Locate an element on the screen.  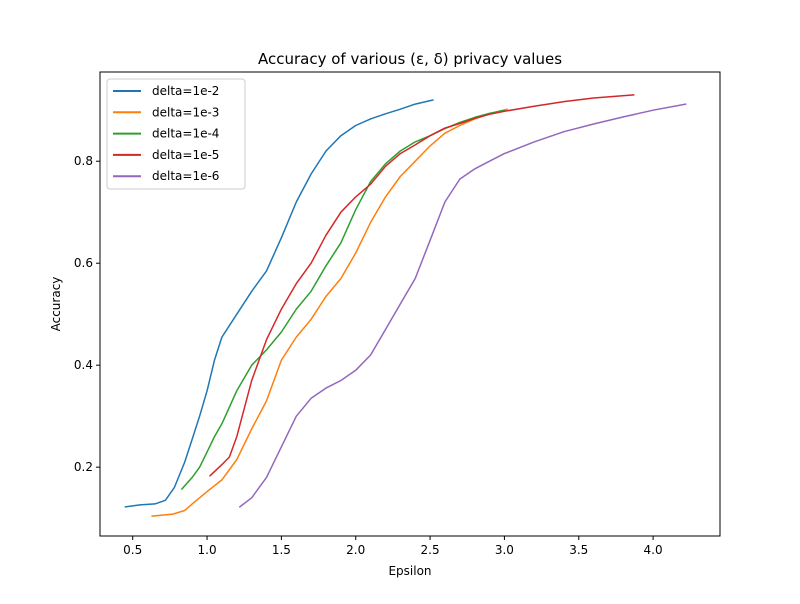
legend-label: delta=1e-6 is located at coordinates (185, 176).